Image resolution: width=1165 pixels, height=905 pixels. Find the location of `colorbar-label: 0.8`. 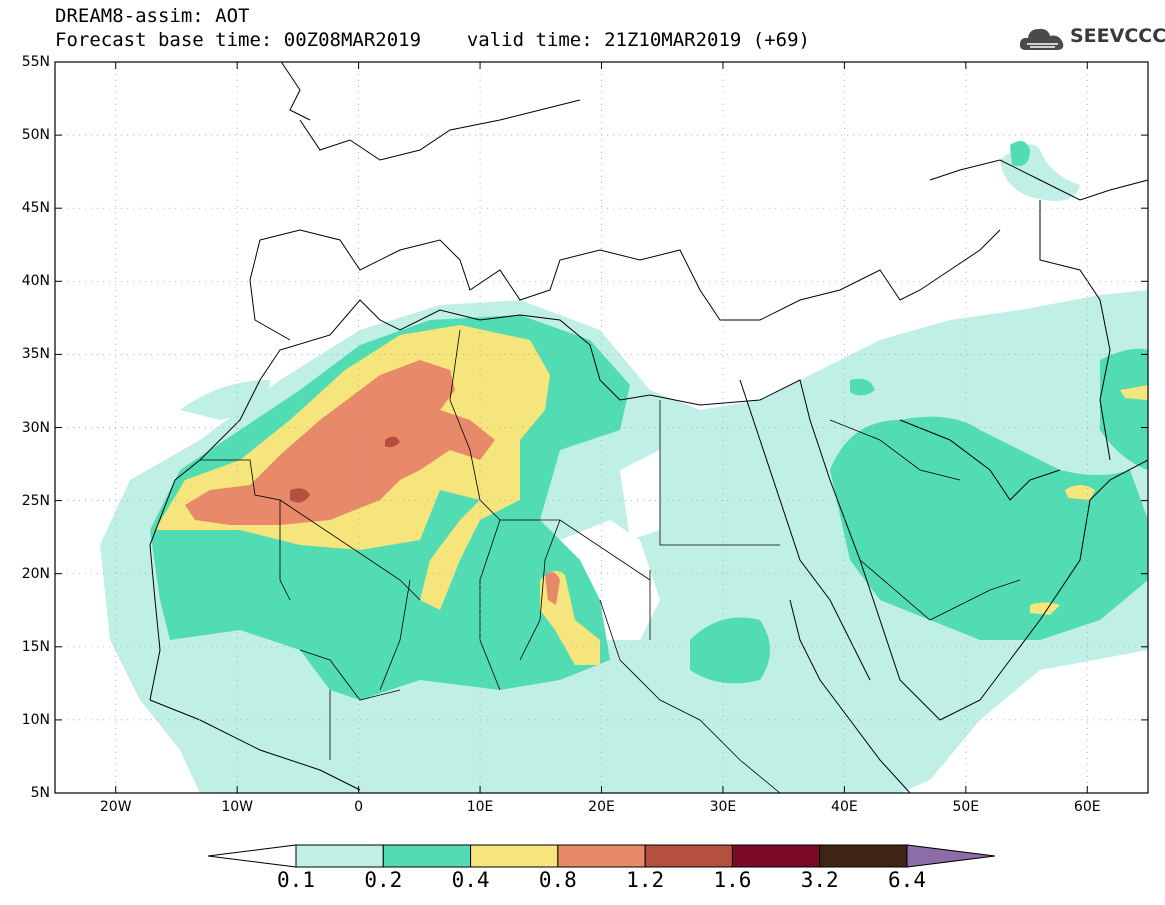

colorbar-label: 0.8 is located at coordinates (557, 880).